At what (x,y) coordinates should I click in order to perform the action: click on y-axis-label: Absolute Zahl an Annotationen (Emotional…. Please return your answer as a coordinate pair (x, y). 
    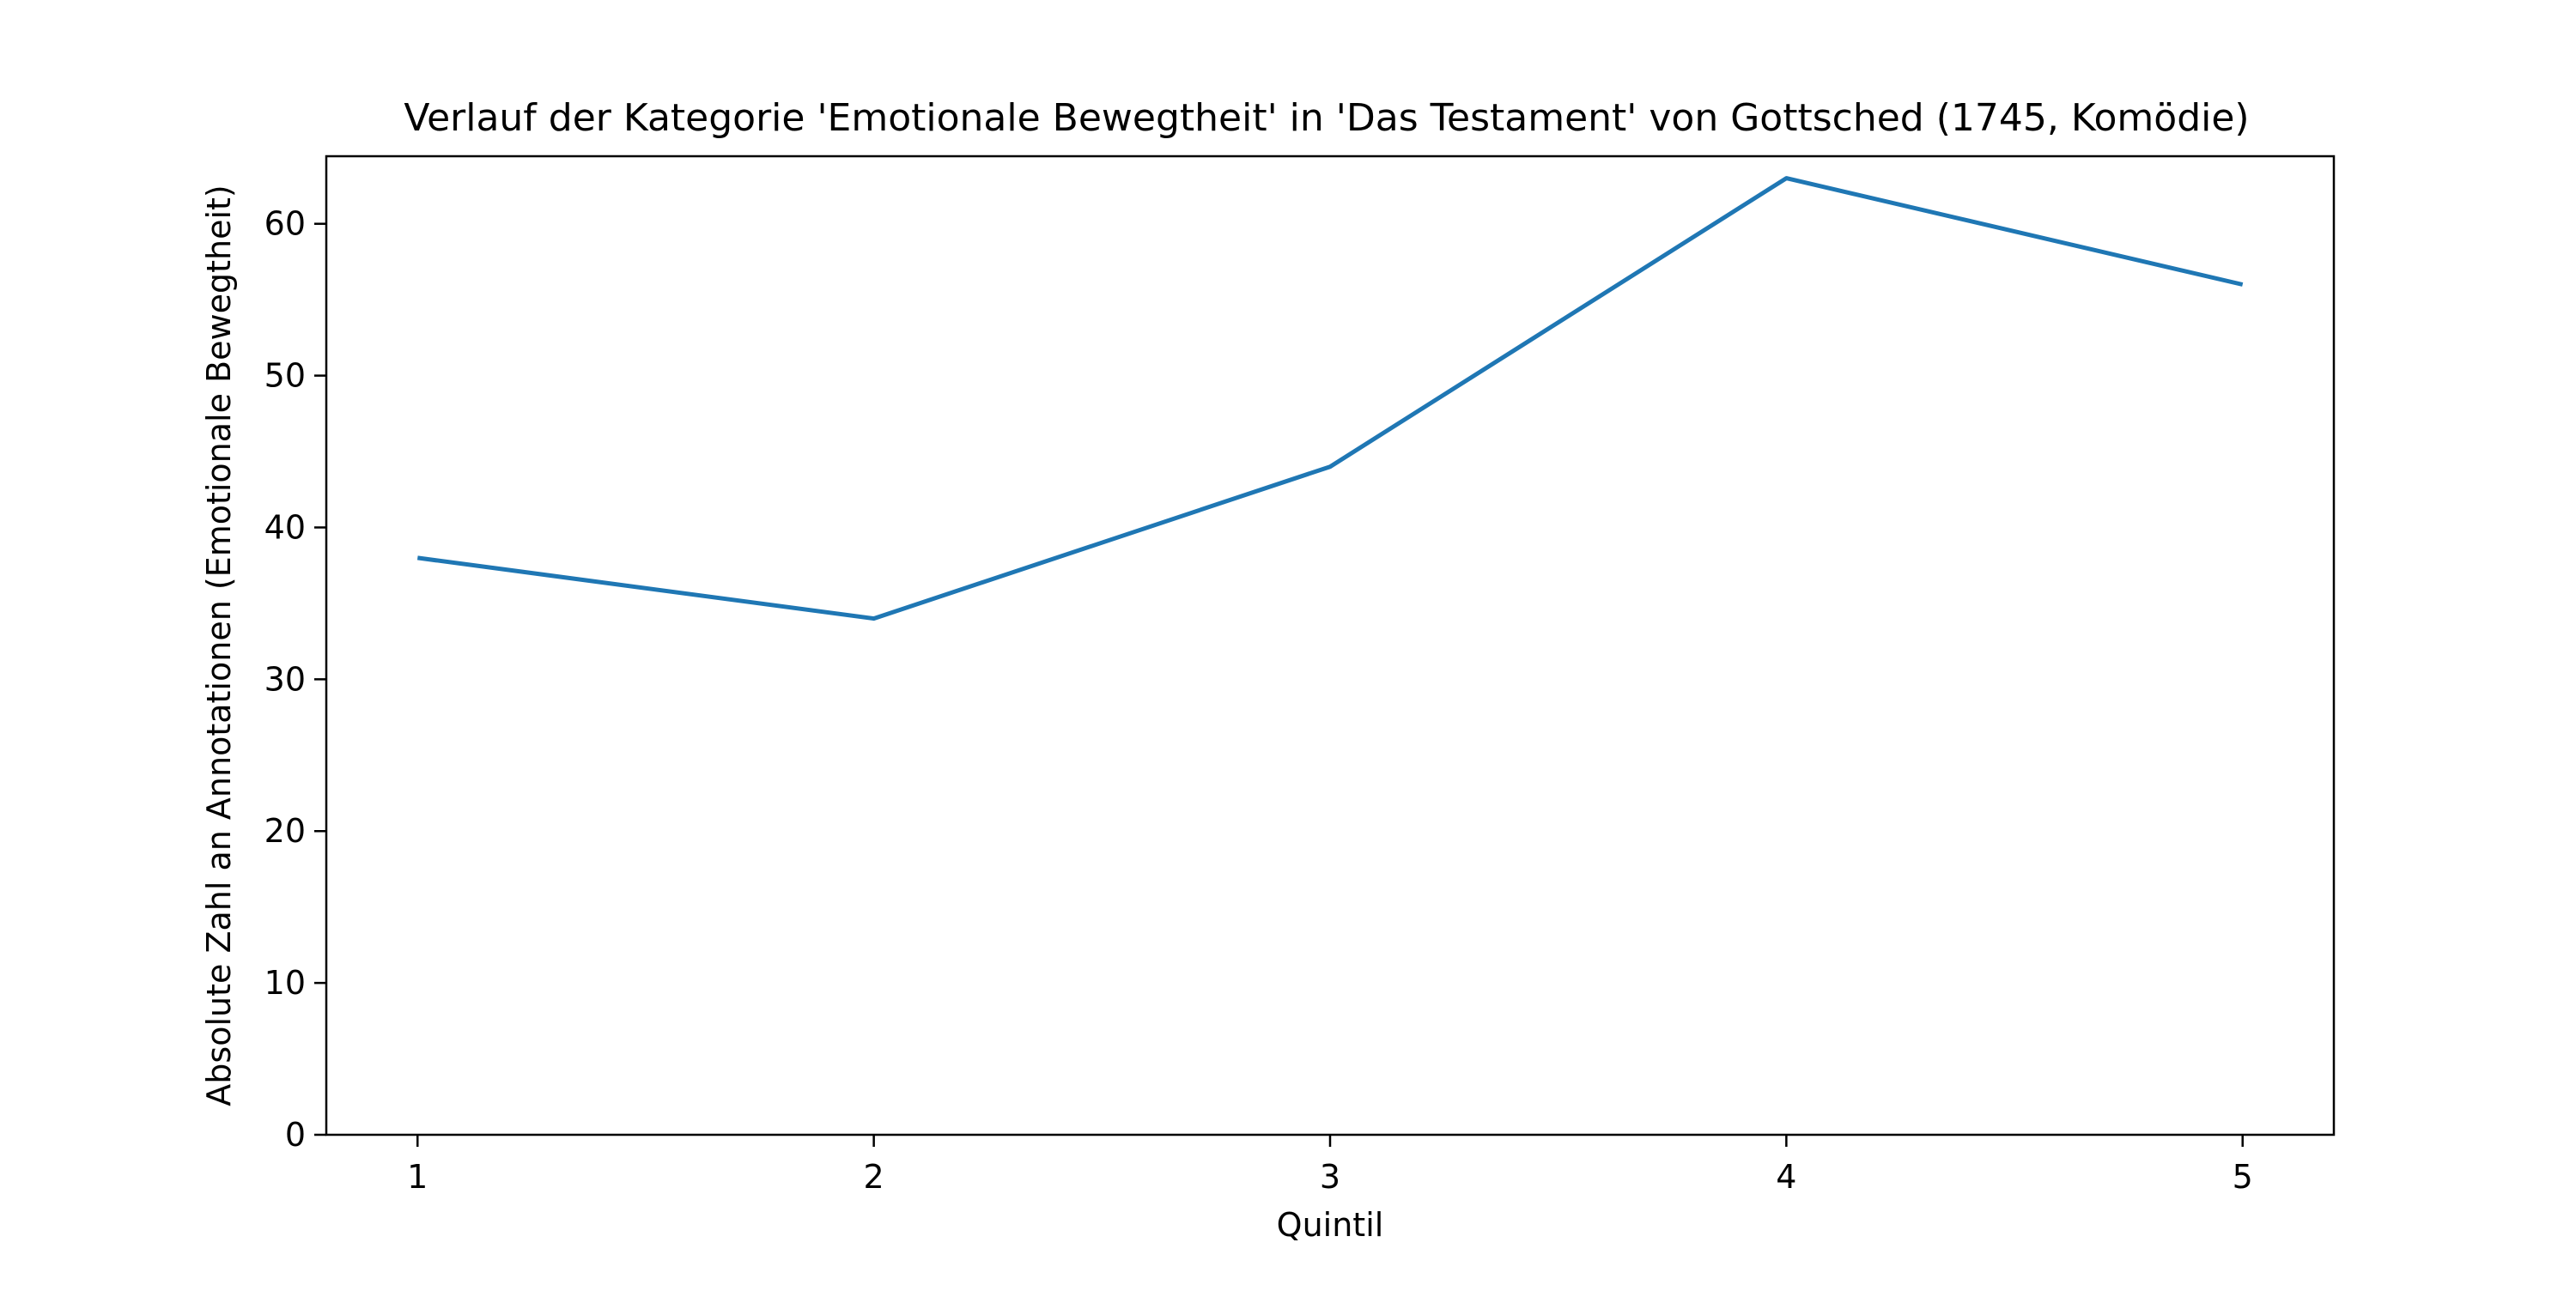
    Looking at the image, I should click on (219, 646).